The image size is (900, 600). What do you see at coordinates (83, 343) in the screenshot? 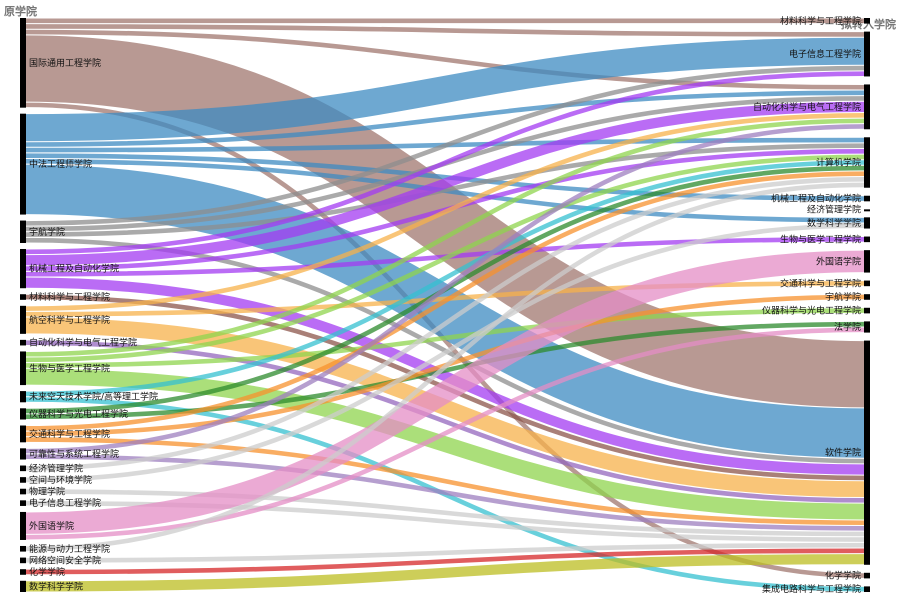
I see `source-node-label: 自动化科学与电气工程学院` at bounding box center [83, 343].